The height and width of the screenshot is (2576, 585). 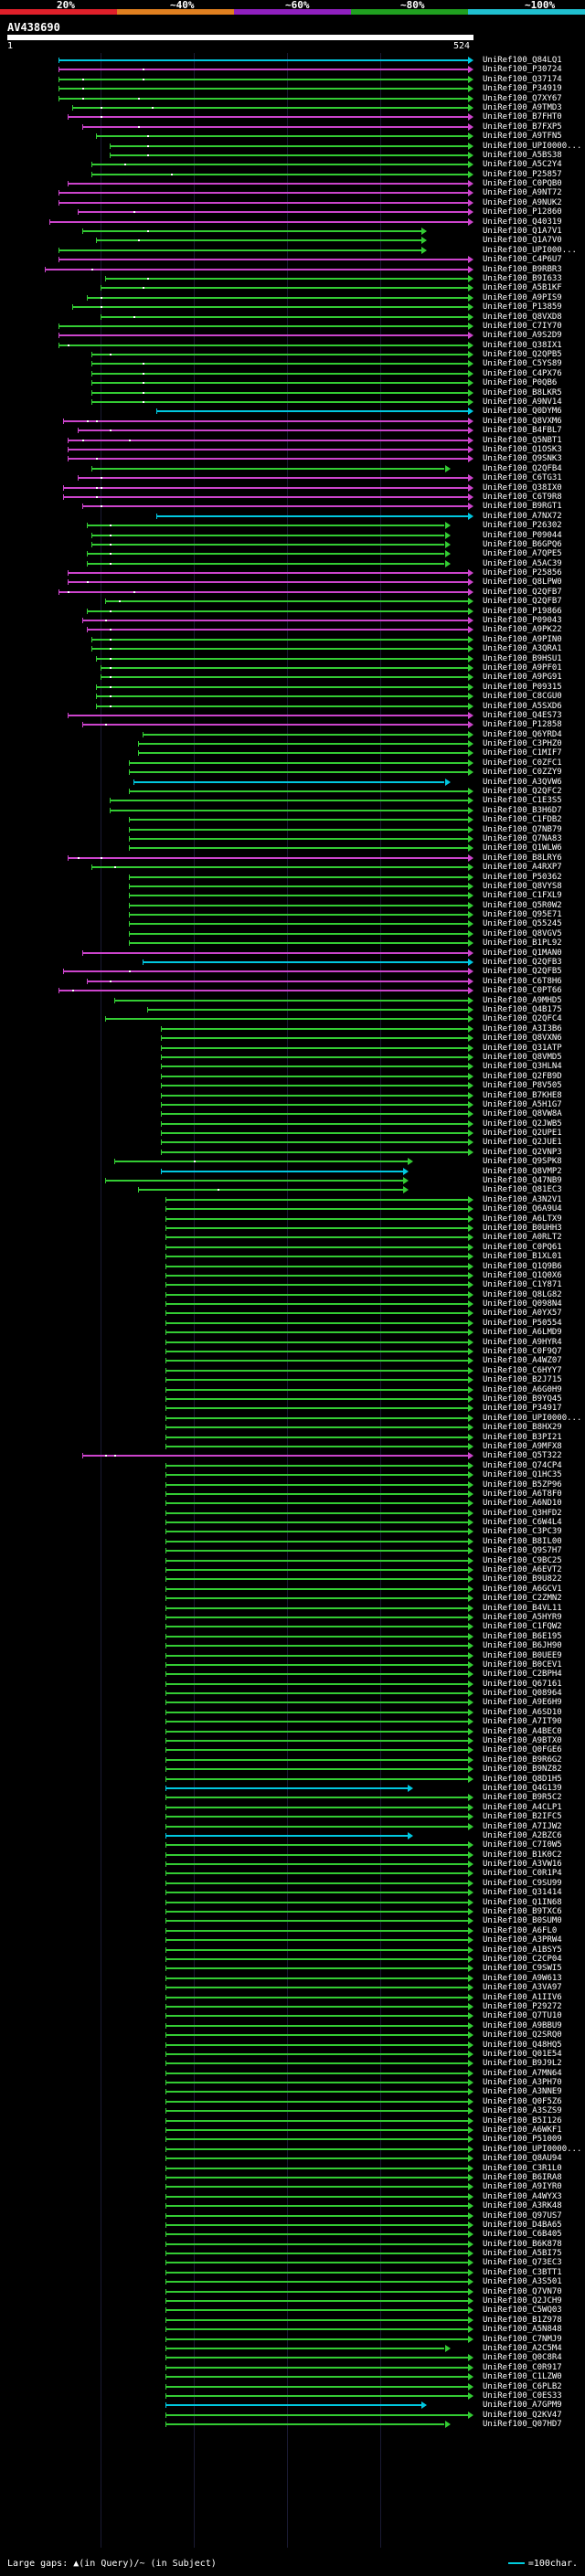 I want to click on hit-row: UniRef100_P29272, so click(x=293, y=2006).